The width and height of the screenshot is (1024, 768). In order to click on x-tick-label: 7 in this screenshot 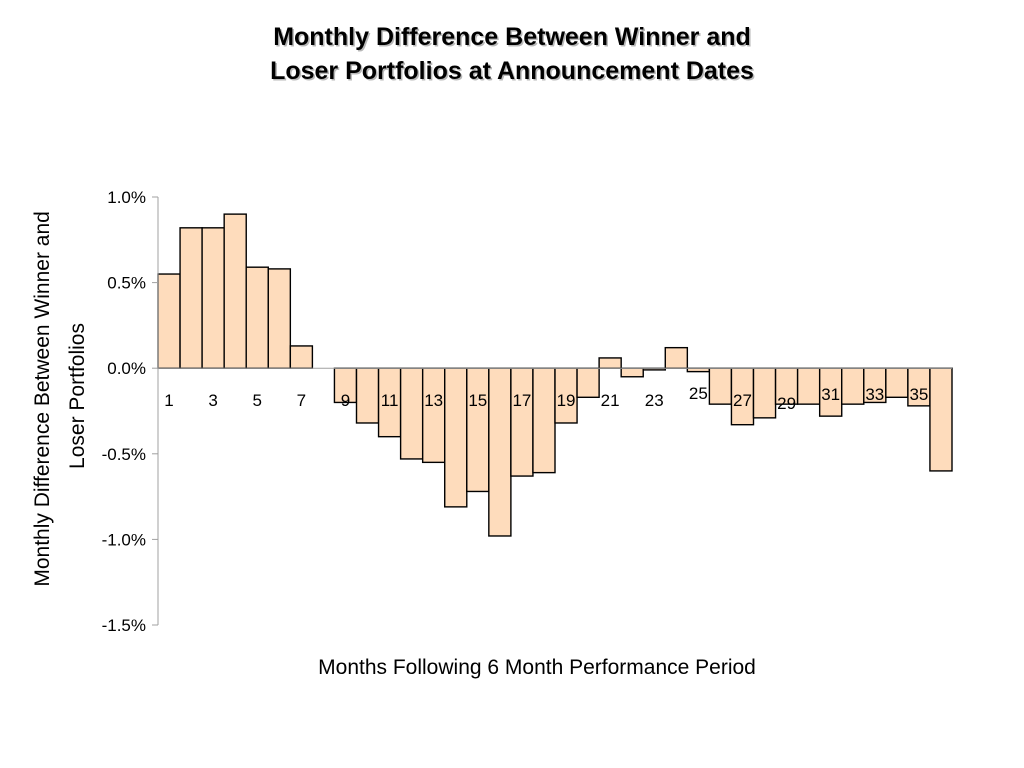, I will do `click(301, 400)`.